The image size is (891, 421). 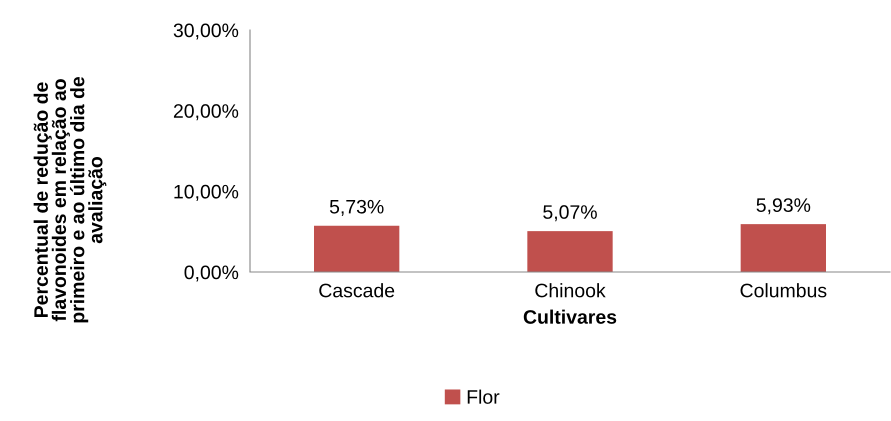 I want to click on y-tick-label: 20,00%, so click(x=206, y=112).